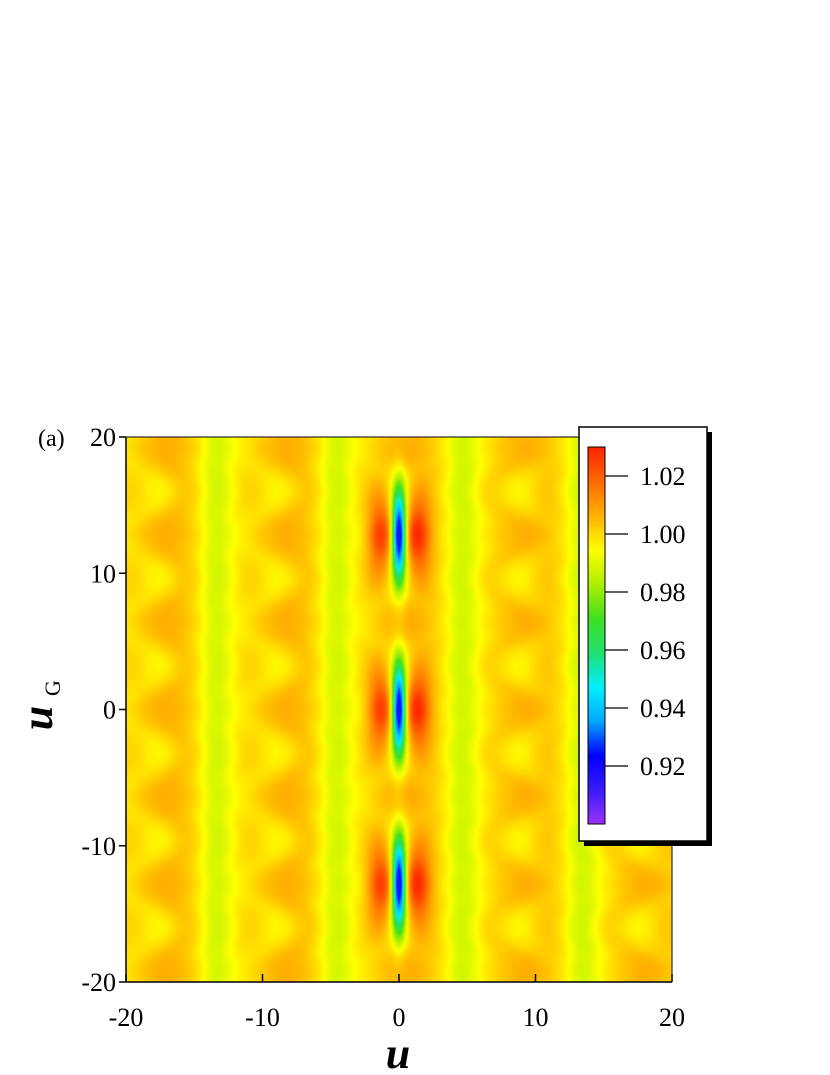  Describe the element at coordinates (51, 439) in the screenshot. I see `panel-label: (a)` at that location.